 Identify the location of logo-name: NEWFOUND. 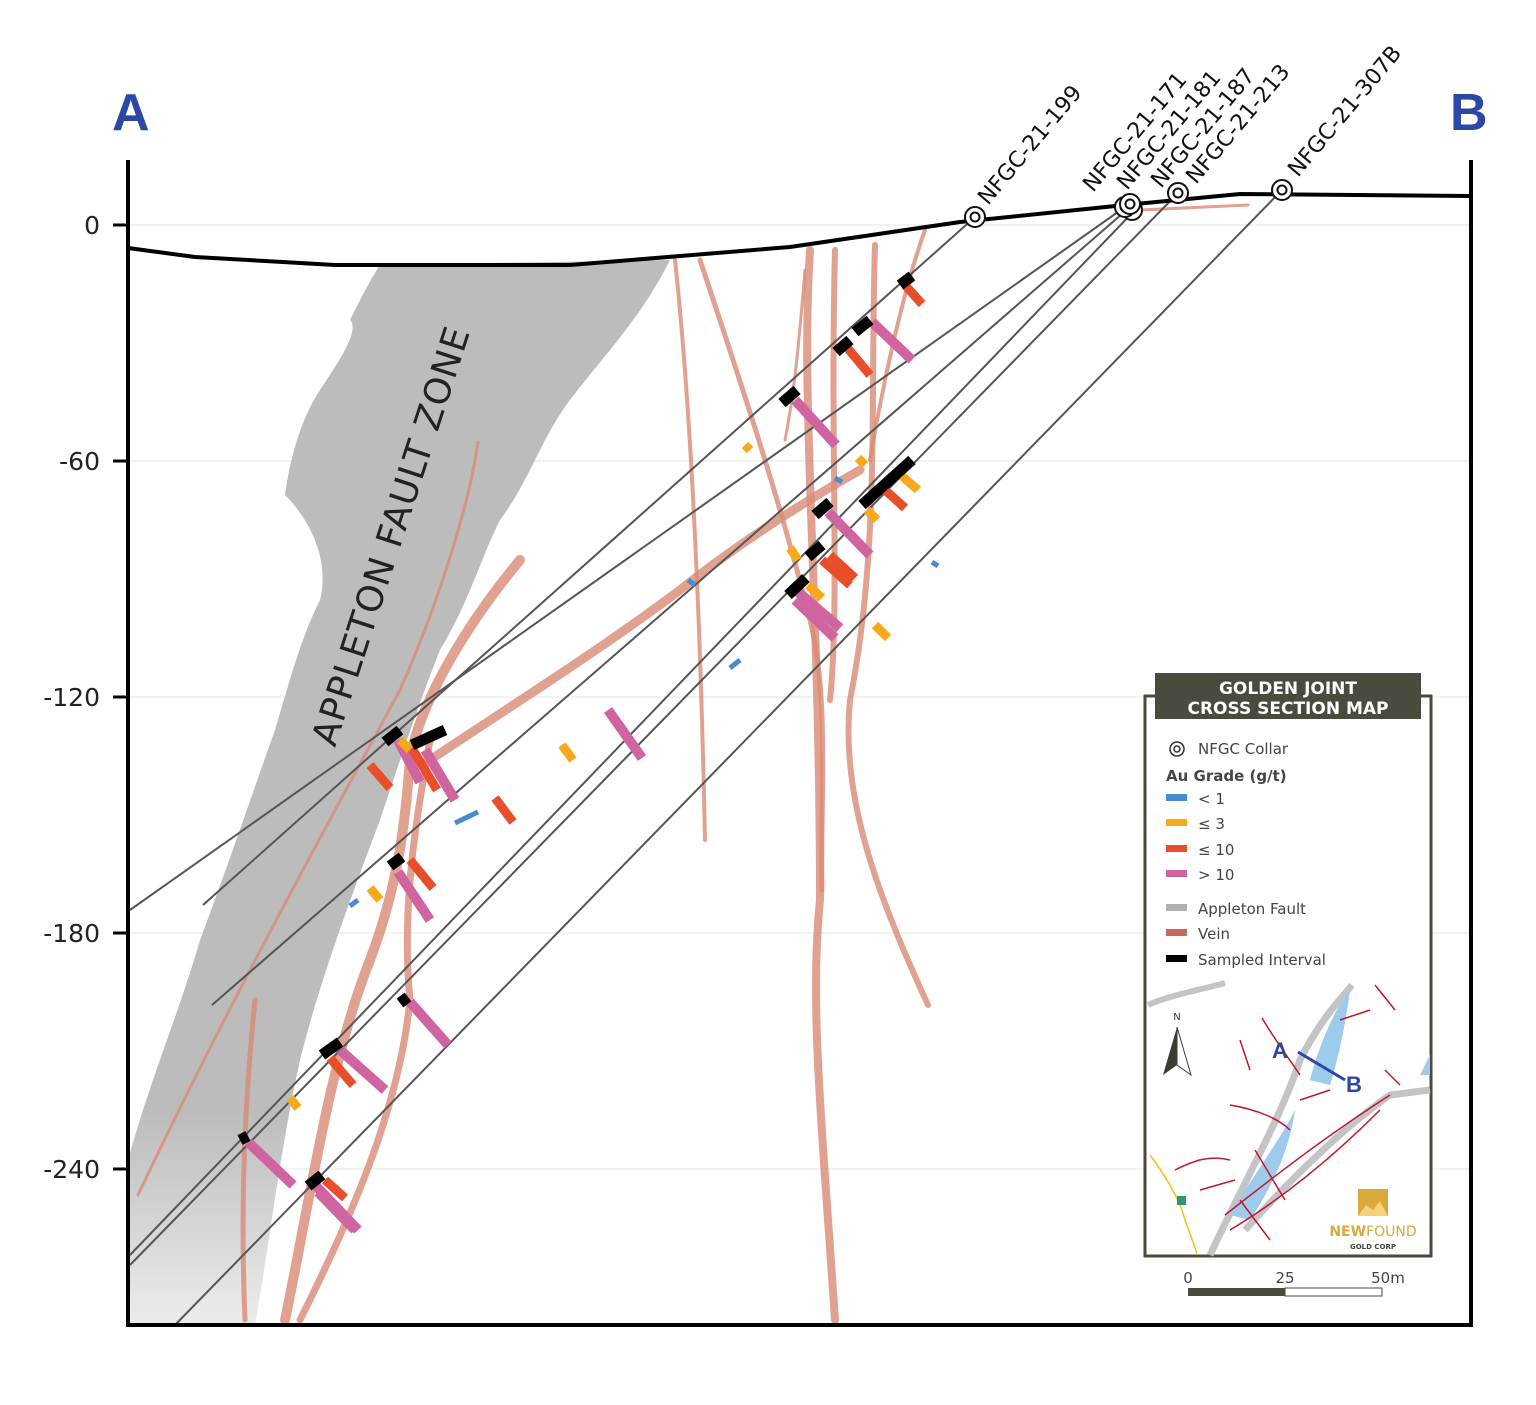
(1372, 1232).